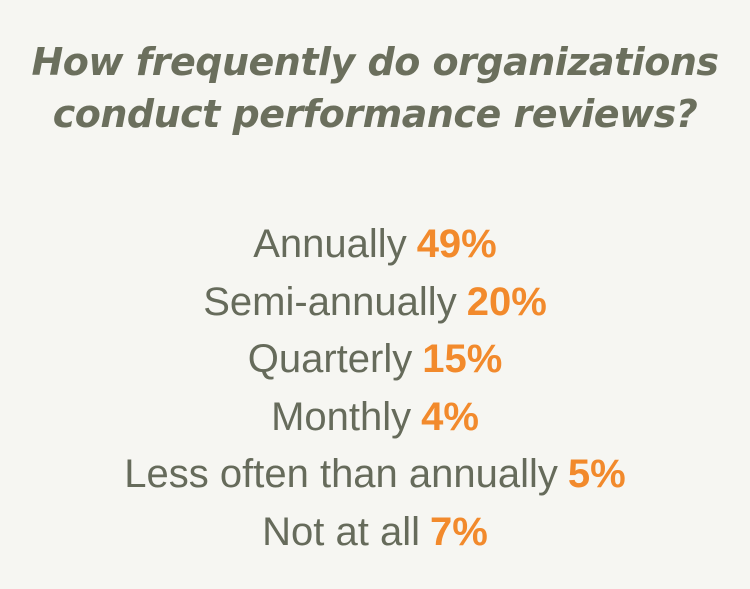 The width and height of the screenshot is (750, 589). What do you see at coordinates (506, 301) in the screenshot?
I see `stat-value: 20%` at bounding box center [506, 301].